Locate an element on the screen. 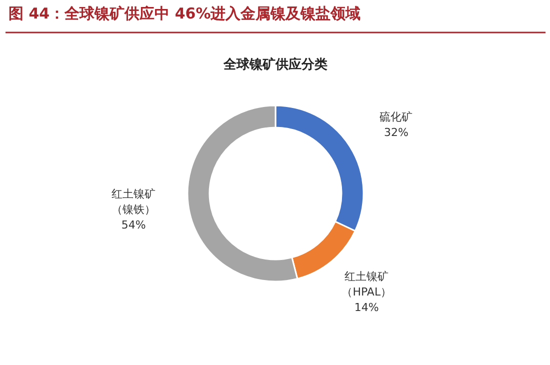 The image size is (550, 365). slice-label: 红土镍矿（镍铁） is located at coordinates (134, 201).